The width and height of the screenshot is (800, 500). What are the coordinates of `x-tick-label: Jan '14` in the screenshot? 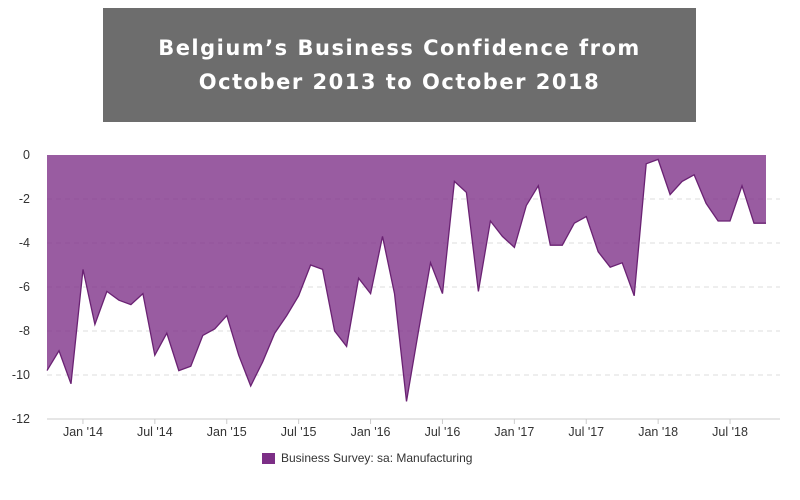 It's located at (83, 432).